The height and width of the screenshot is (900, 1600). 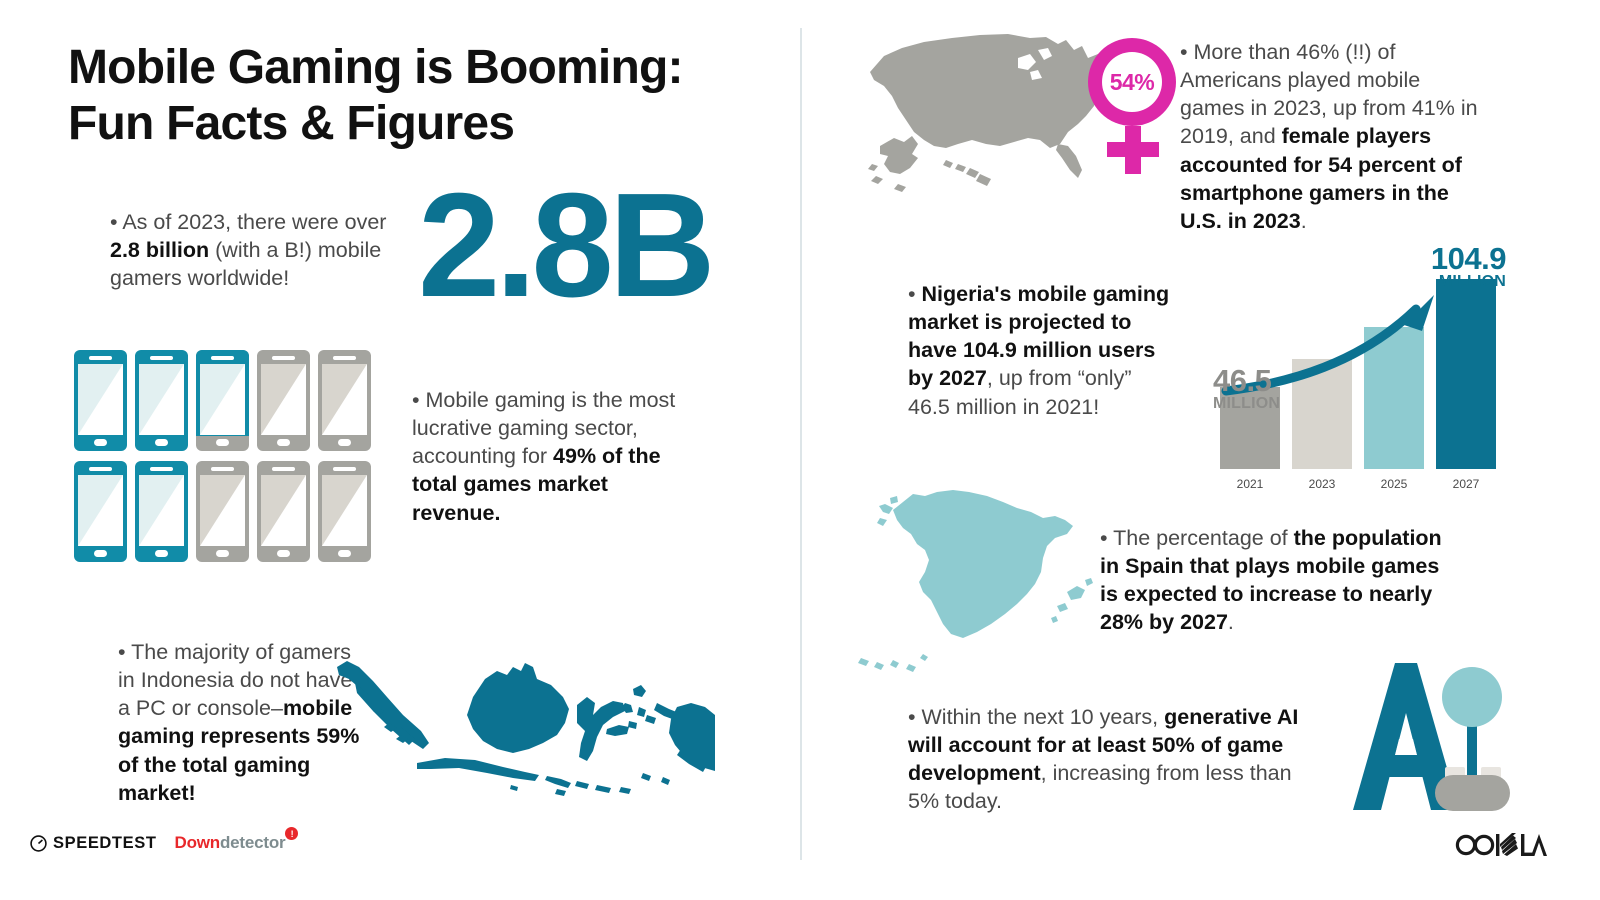 What do you see at coordinates (536, 484) in the screenshot?
I see `fact-text-bold-1: 49% of the total games market revenue.` at bounding box center [536, 484].